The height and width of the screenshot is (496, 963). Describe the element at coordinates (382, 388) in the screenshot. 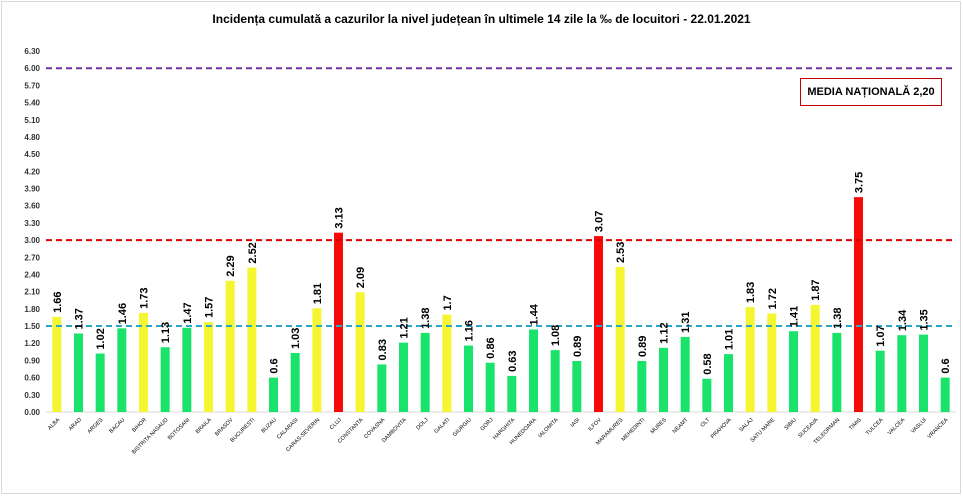

I see `bar-covasna` at that location.